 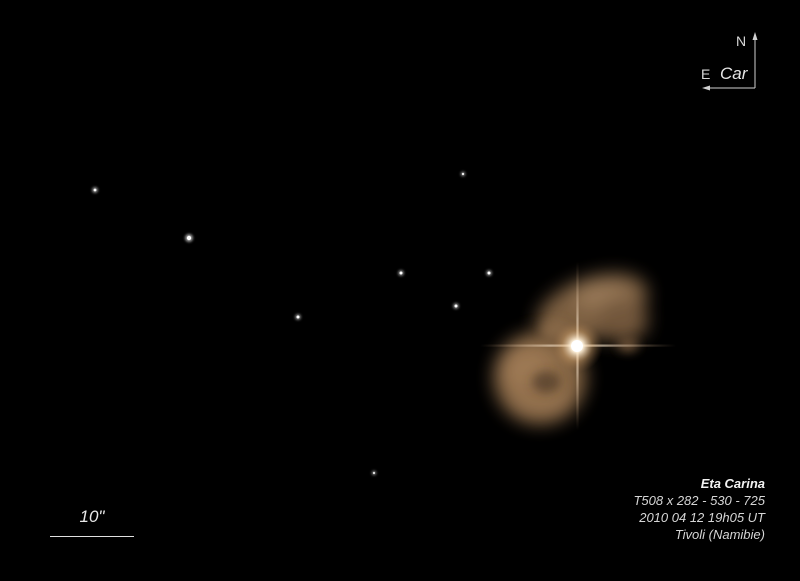 I want to click on orientation-compass: N E Car, so click(x=729, y=61).